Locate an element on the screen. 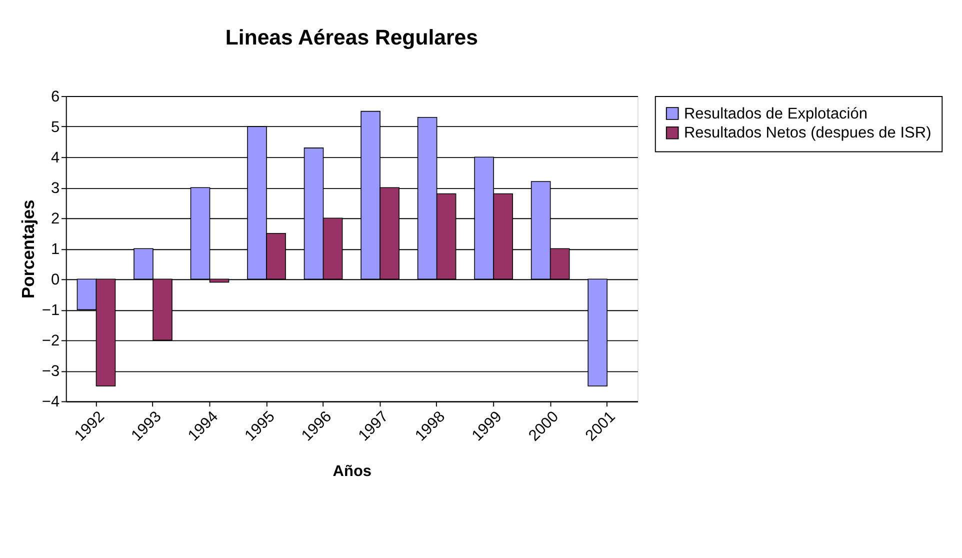 This screenshot has height=558, width=962. y-tick-label: 5 is located at coordinates (55, 127).